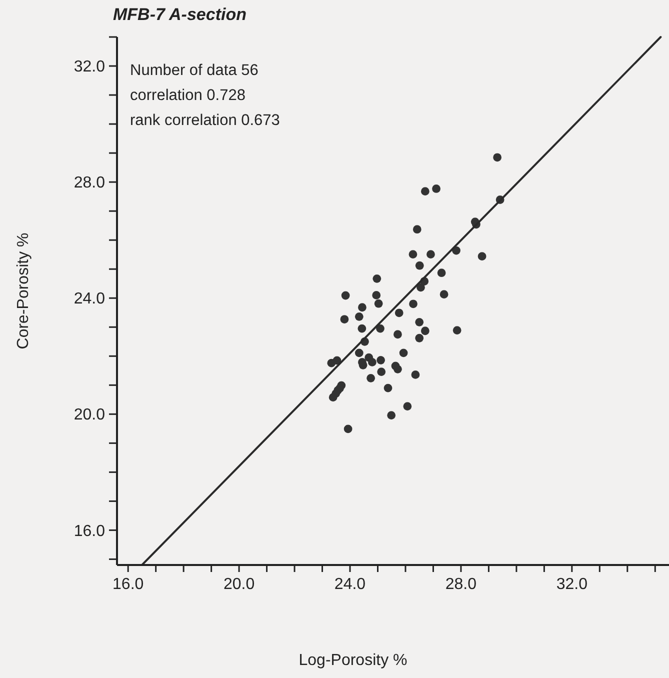  Describe the element at coordinates (179, 14) in the screenshot. I see `chart-title: MFB-7 A-section` at that location.